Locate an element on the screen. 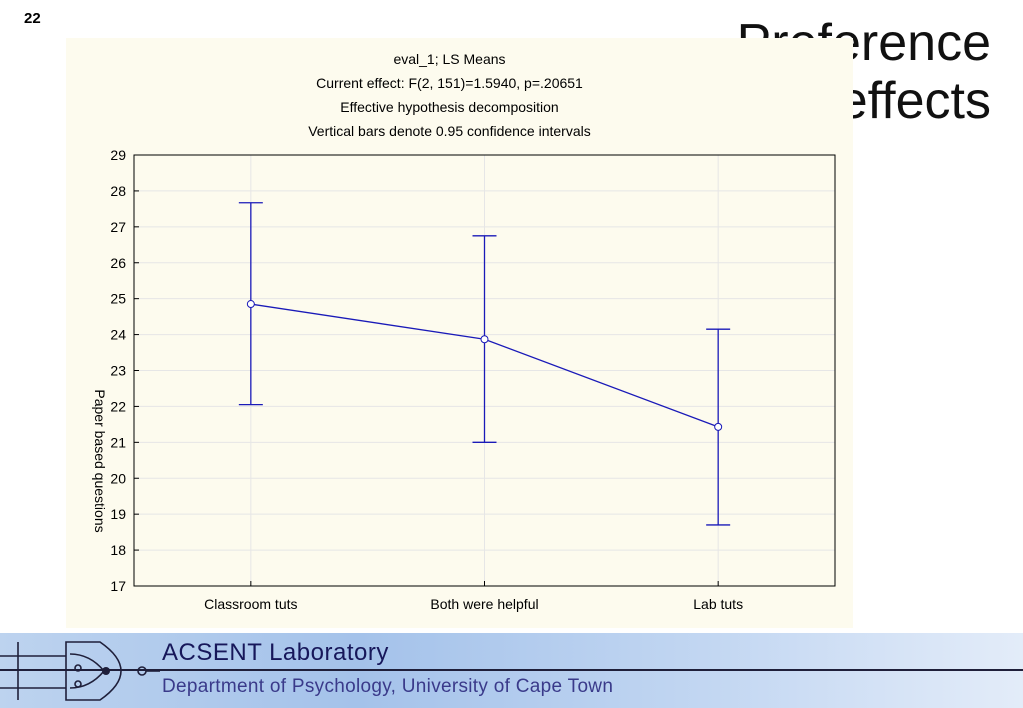  slide-number: 22 is located at coordinates (32, 18).